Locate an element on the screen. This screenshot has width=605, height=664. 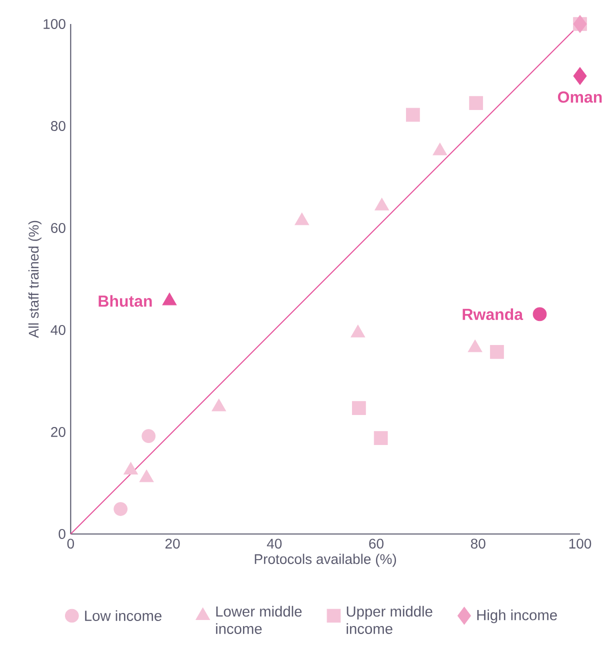
legend-label: Upper middle income is located at coordinates (389, 620).